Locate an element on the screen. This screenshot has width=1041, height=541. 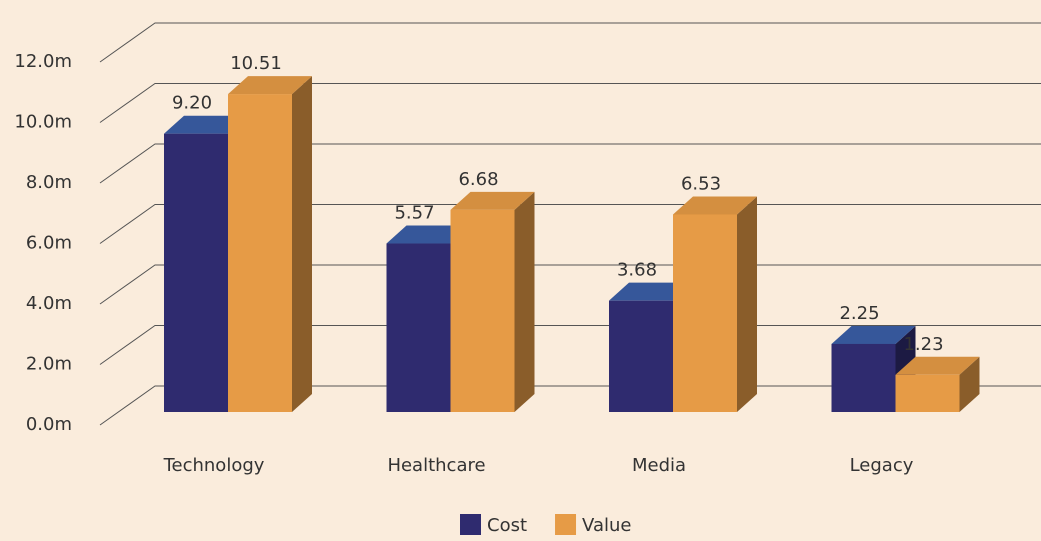
data-label: 2.25 is located at coordinates (859, 313).